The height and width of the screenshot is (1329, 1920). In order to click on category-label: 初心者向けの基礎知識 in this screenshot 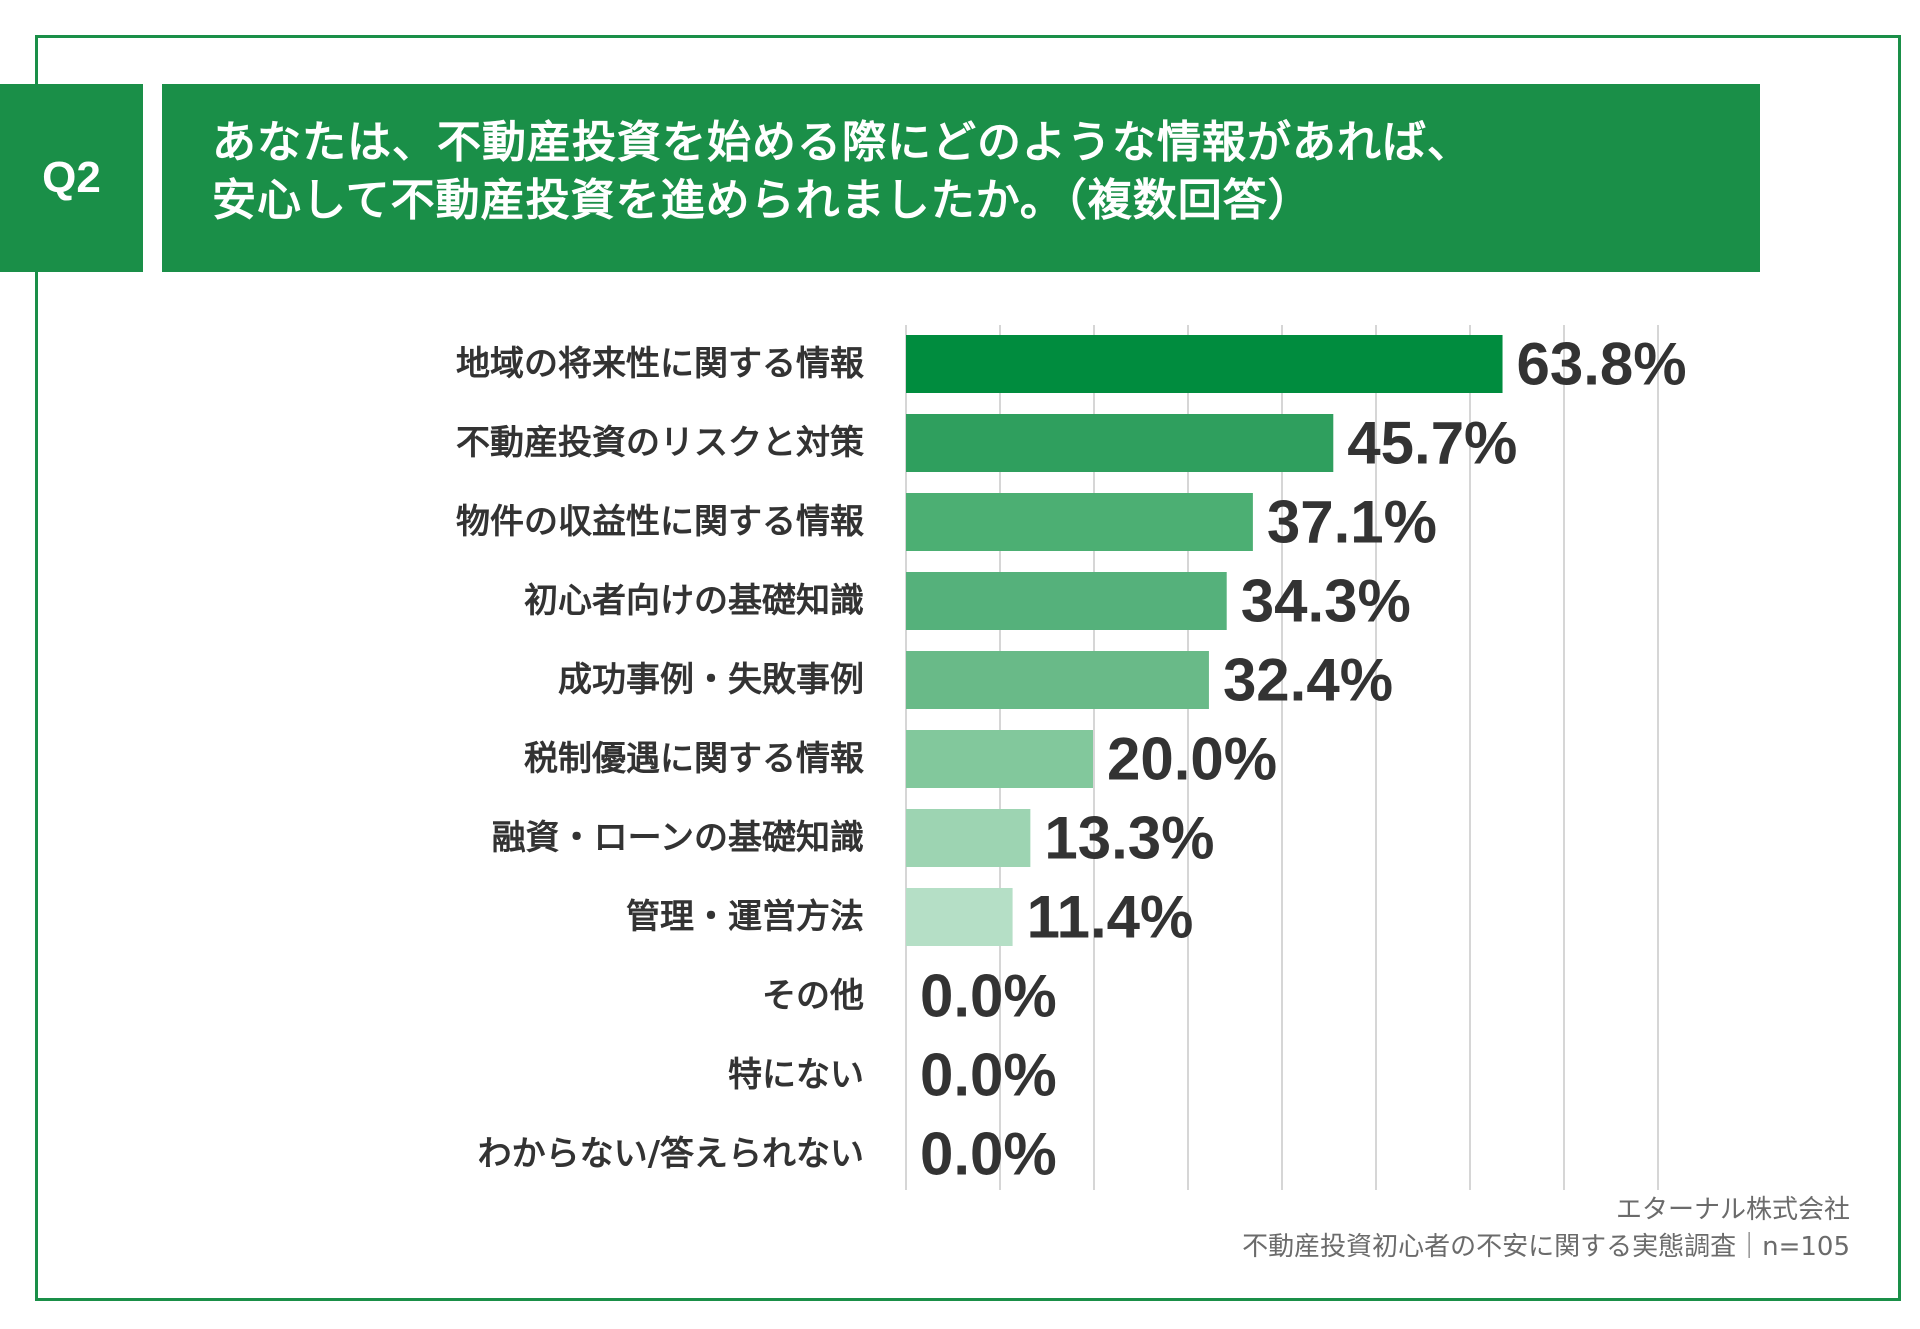, I will do `click(694, 601)`.